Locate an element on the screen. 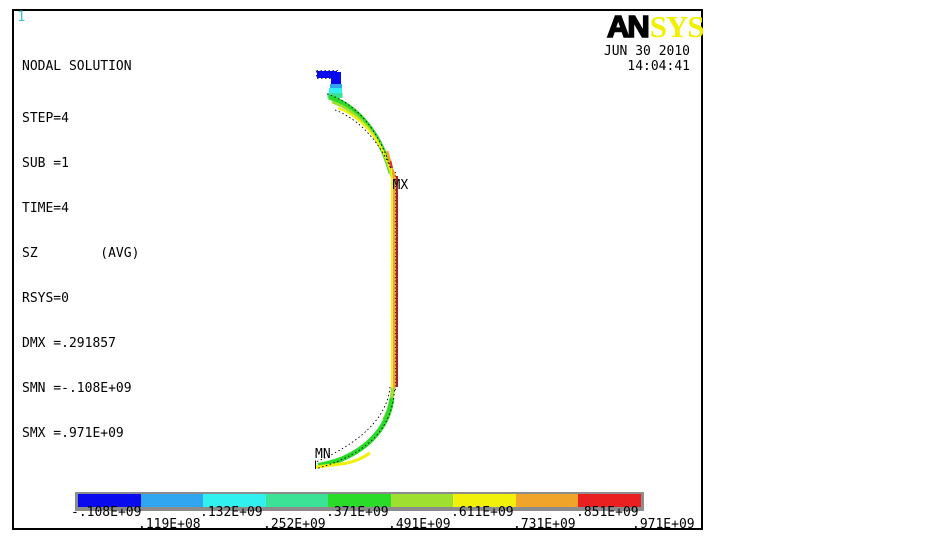 Image resolution: width=937 pixels, height=545 pixels. ansys-logo-sys: SYS is located at coordinates (677, 26).